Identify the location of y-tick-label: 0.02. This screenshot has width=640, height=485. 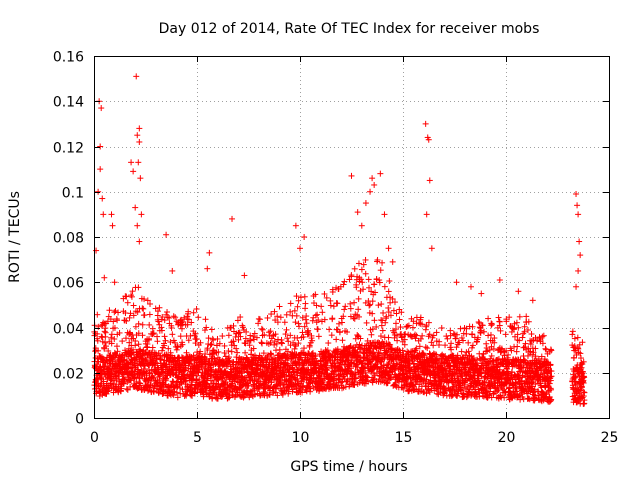
(68, 375).